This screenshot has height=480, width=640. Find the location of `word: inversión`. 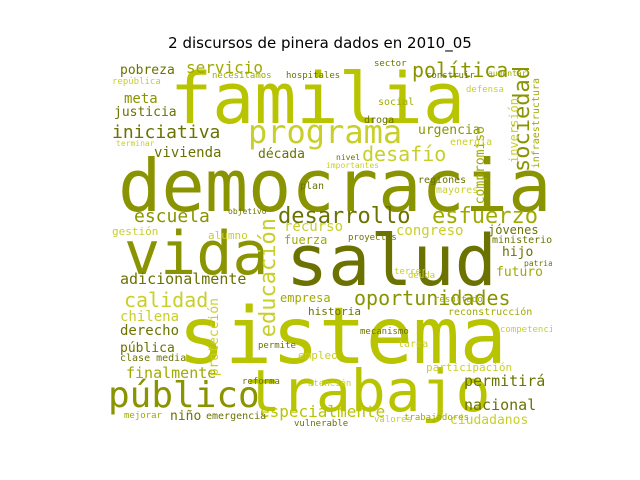

word: inversión is located at coordinates (514, 131).